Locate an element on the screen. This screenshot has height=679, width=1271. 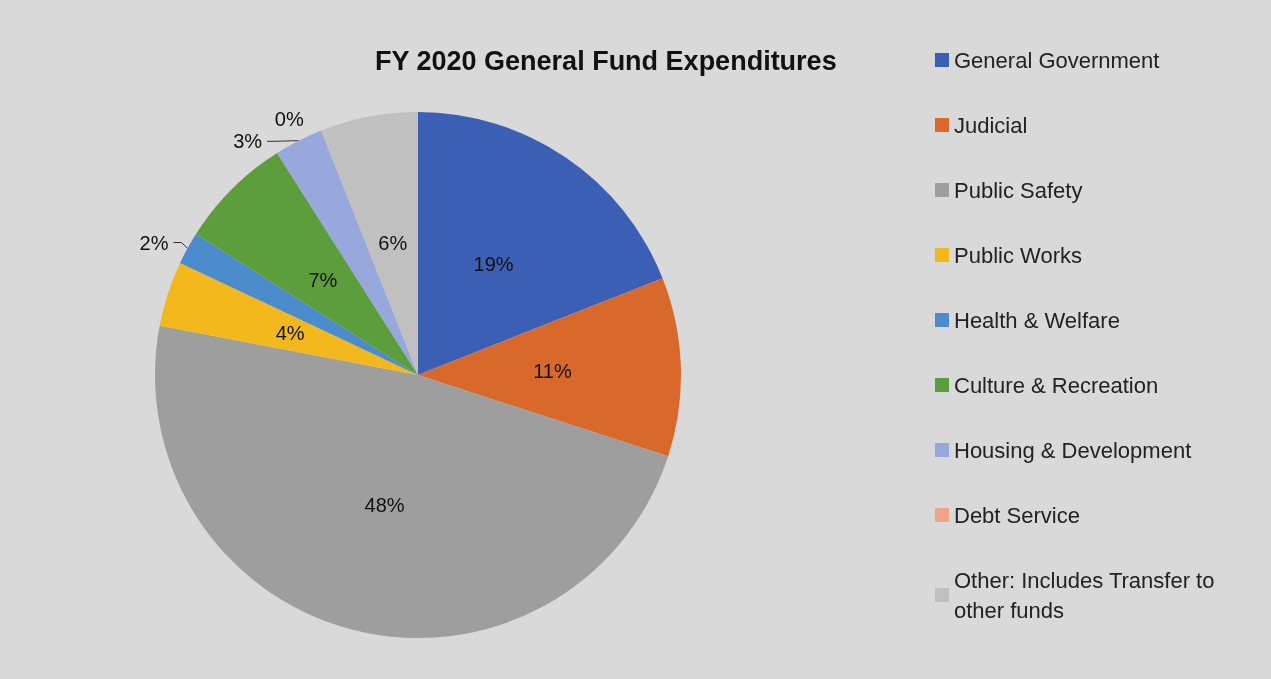
data-label: 7% is located at coordinates (323, 279).